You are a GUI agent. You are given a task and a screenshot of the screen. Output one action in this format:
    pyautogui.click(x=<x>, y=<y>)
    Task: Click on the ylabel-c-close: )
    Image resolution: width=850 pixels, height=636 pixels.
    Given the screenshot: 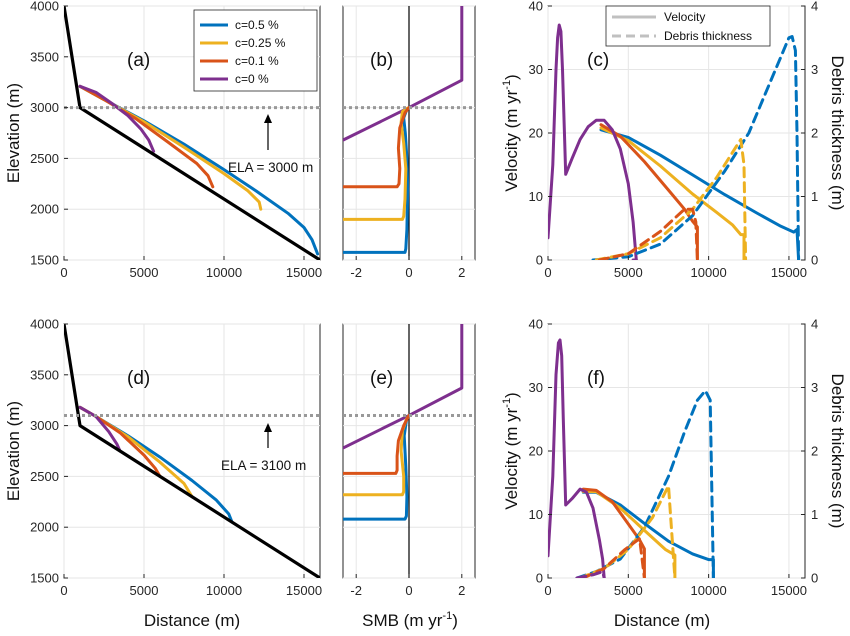 What is the action you would take?
    pyautogui.click(x=511, y=77)
    